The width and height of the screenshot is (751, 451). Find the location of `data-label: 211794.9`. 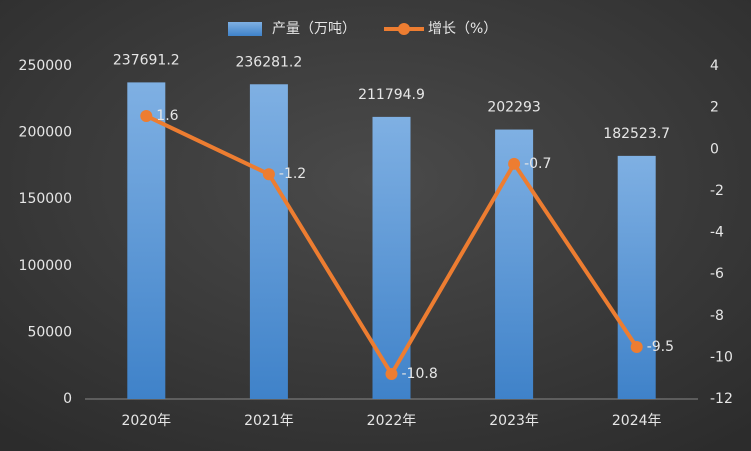

data-label: 211794.9 is located at coordinates (391, 95).